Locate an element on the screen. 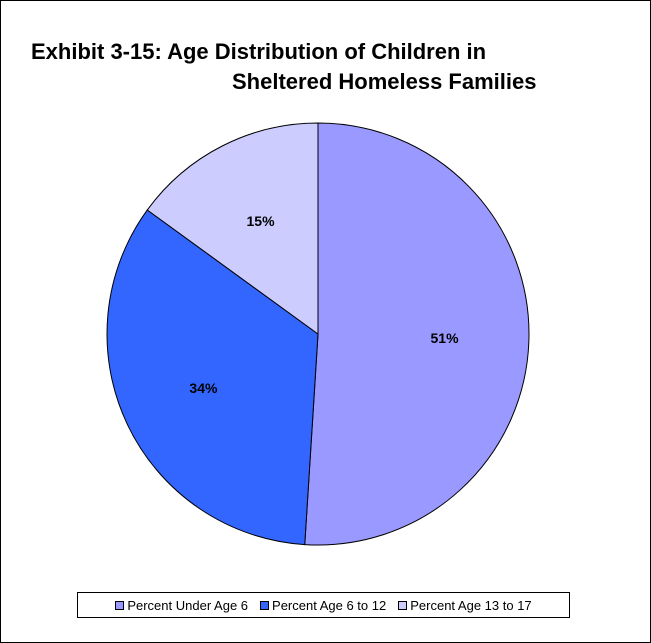 This screenshot has height=643, width=651. legend-item: Percent Age 13 to 17 is located at coordinates (465, 605).